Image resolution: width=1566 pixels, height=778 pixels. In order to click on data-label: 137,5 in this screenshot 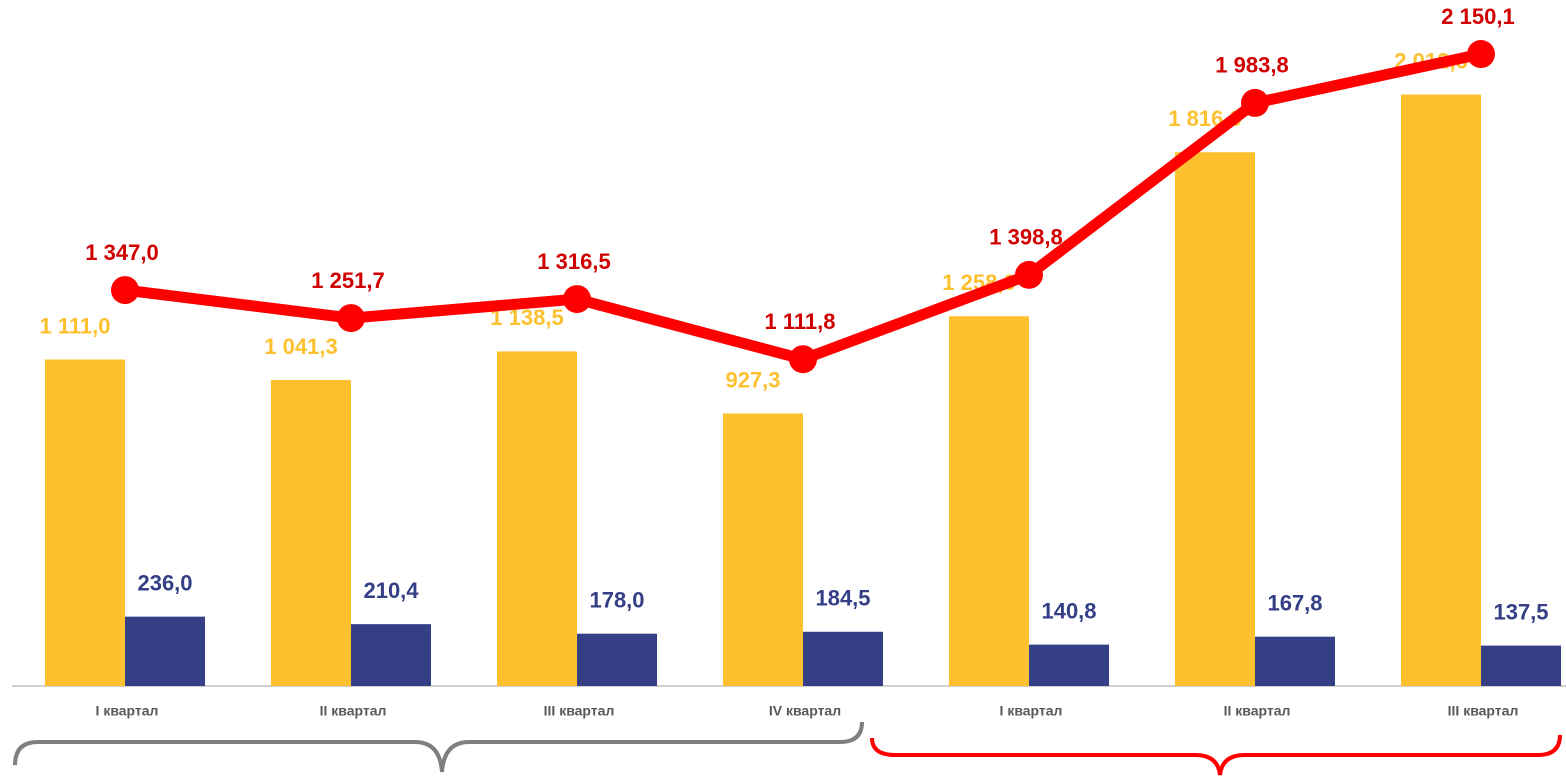, I will do `click(1520, 611)`.